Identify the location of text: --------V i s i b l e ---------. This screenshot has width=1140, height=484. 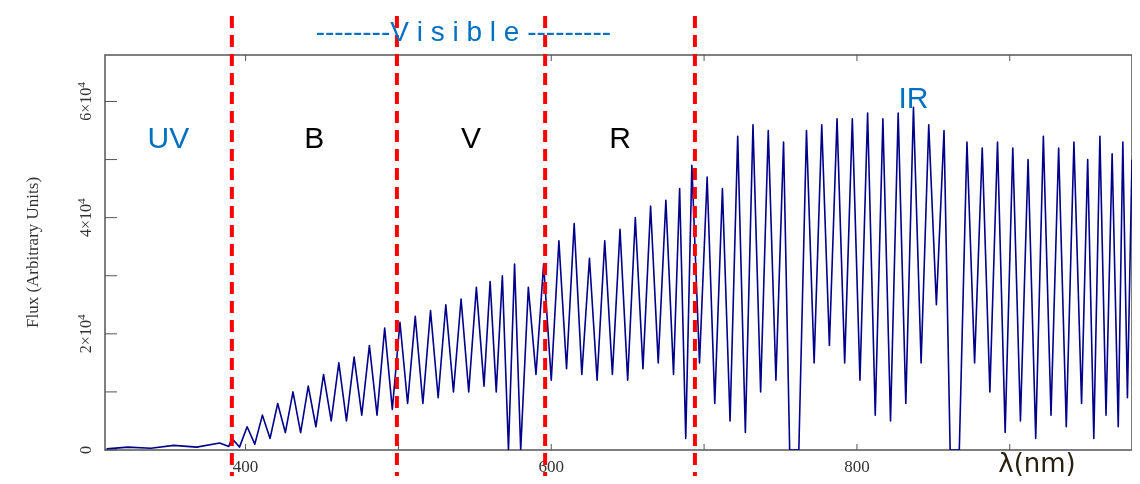
(463, 31).